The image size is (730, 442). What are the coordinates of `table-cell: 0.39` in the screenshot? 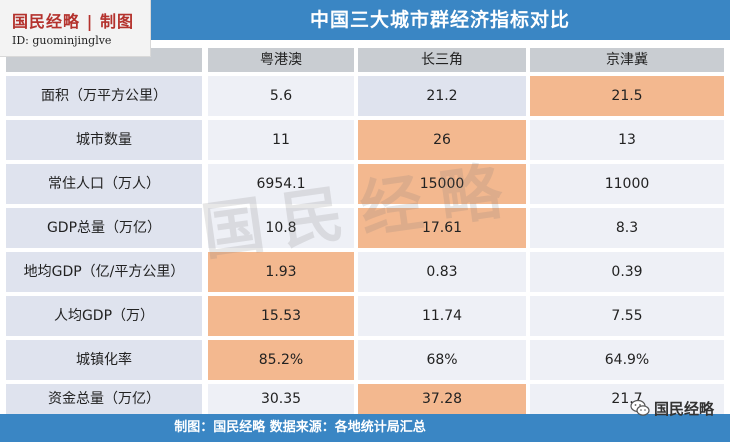 It's located at (627, 272).